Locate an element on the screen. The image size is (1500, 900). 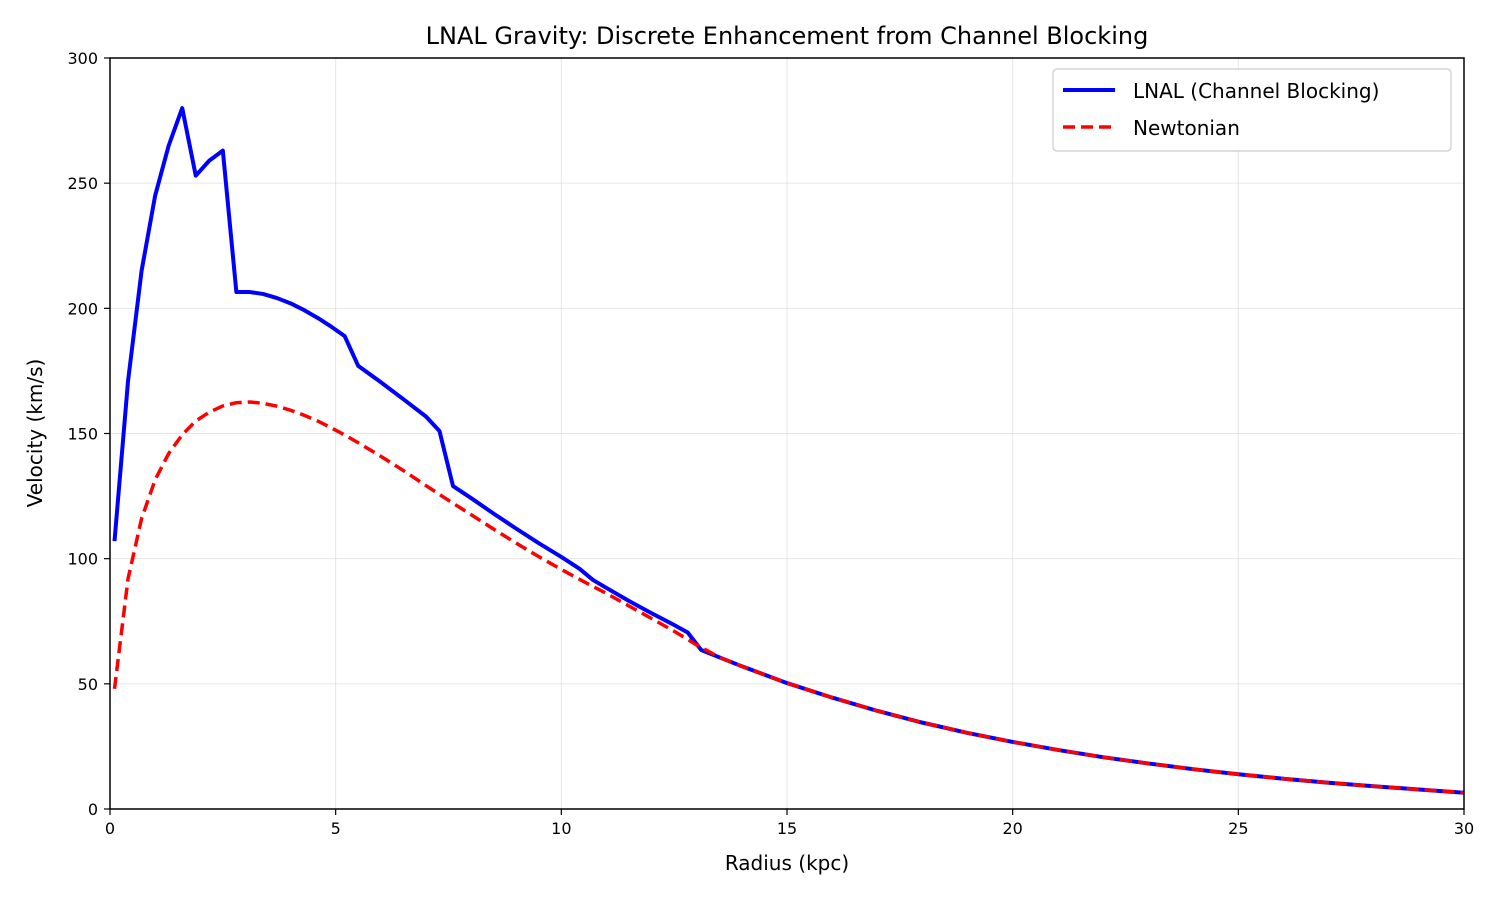
y-tick-label: 100 is located at coordinates (82, 559).